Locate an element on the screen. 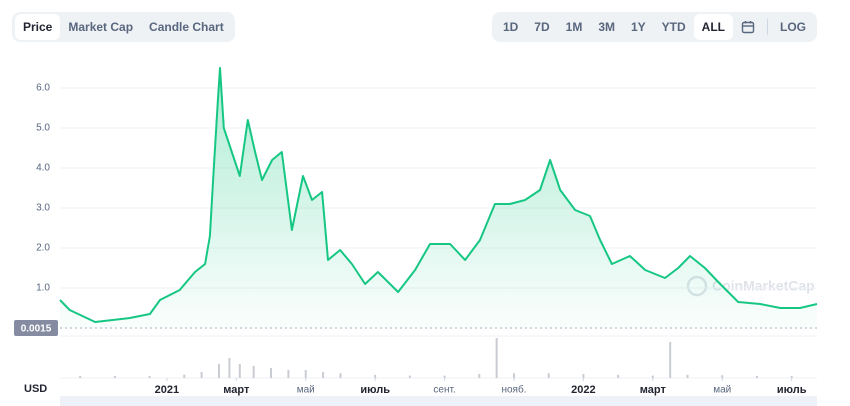 This screenshot has height=406, width=850. range-button: 3M is located at coordinates (606, 27).